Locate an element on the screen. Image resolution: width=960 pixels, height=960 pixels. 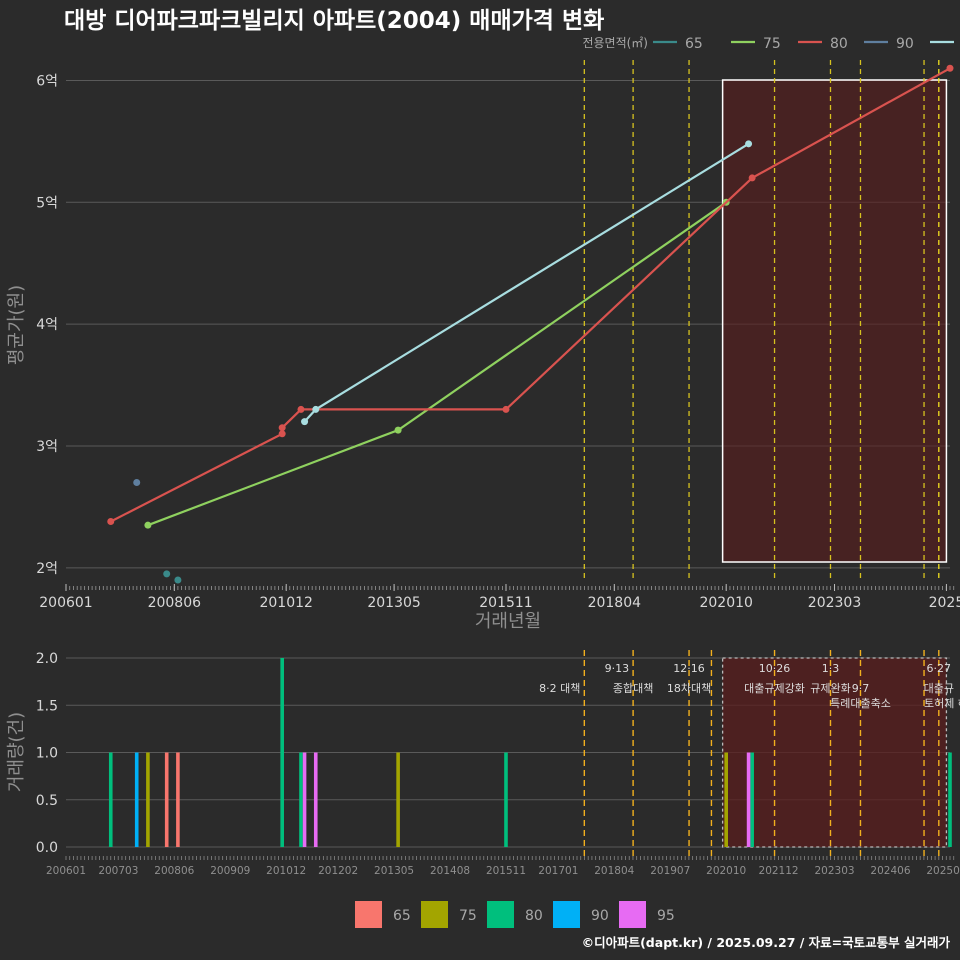
policy-annotation: 종합대책 is located at coordinates (633, 688).